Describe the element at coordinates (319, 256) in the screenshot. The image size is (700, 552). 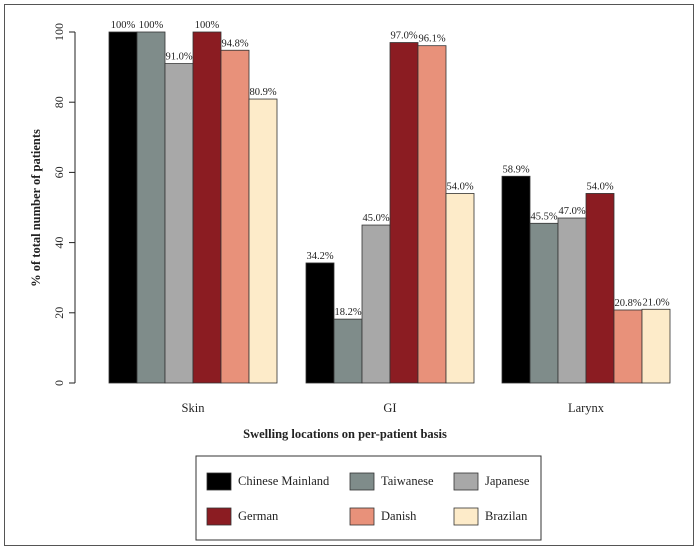
I see `bar-value-label: 34.2%` at that location.